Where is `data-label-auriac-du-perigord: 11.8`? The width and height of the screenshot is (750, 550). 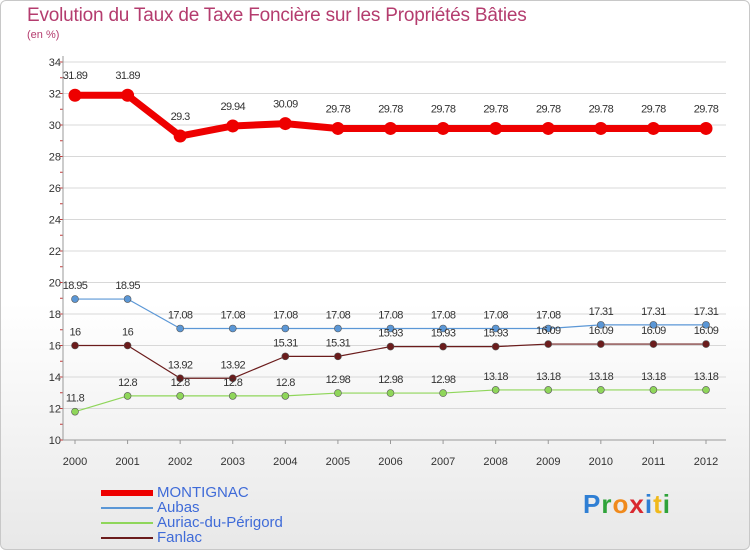
data-label-auriac-du-perigord: 11.8 is located at coordinates (75, 399).